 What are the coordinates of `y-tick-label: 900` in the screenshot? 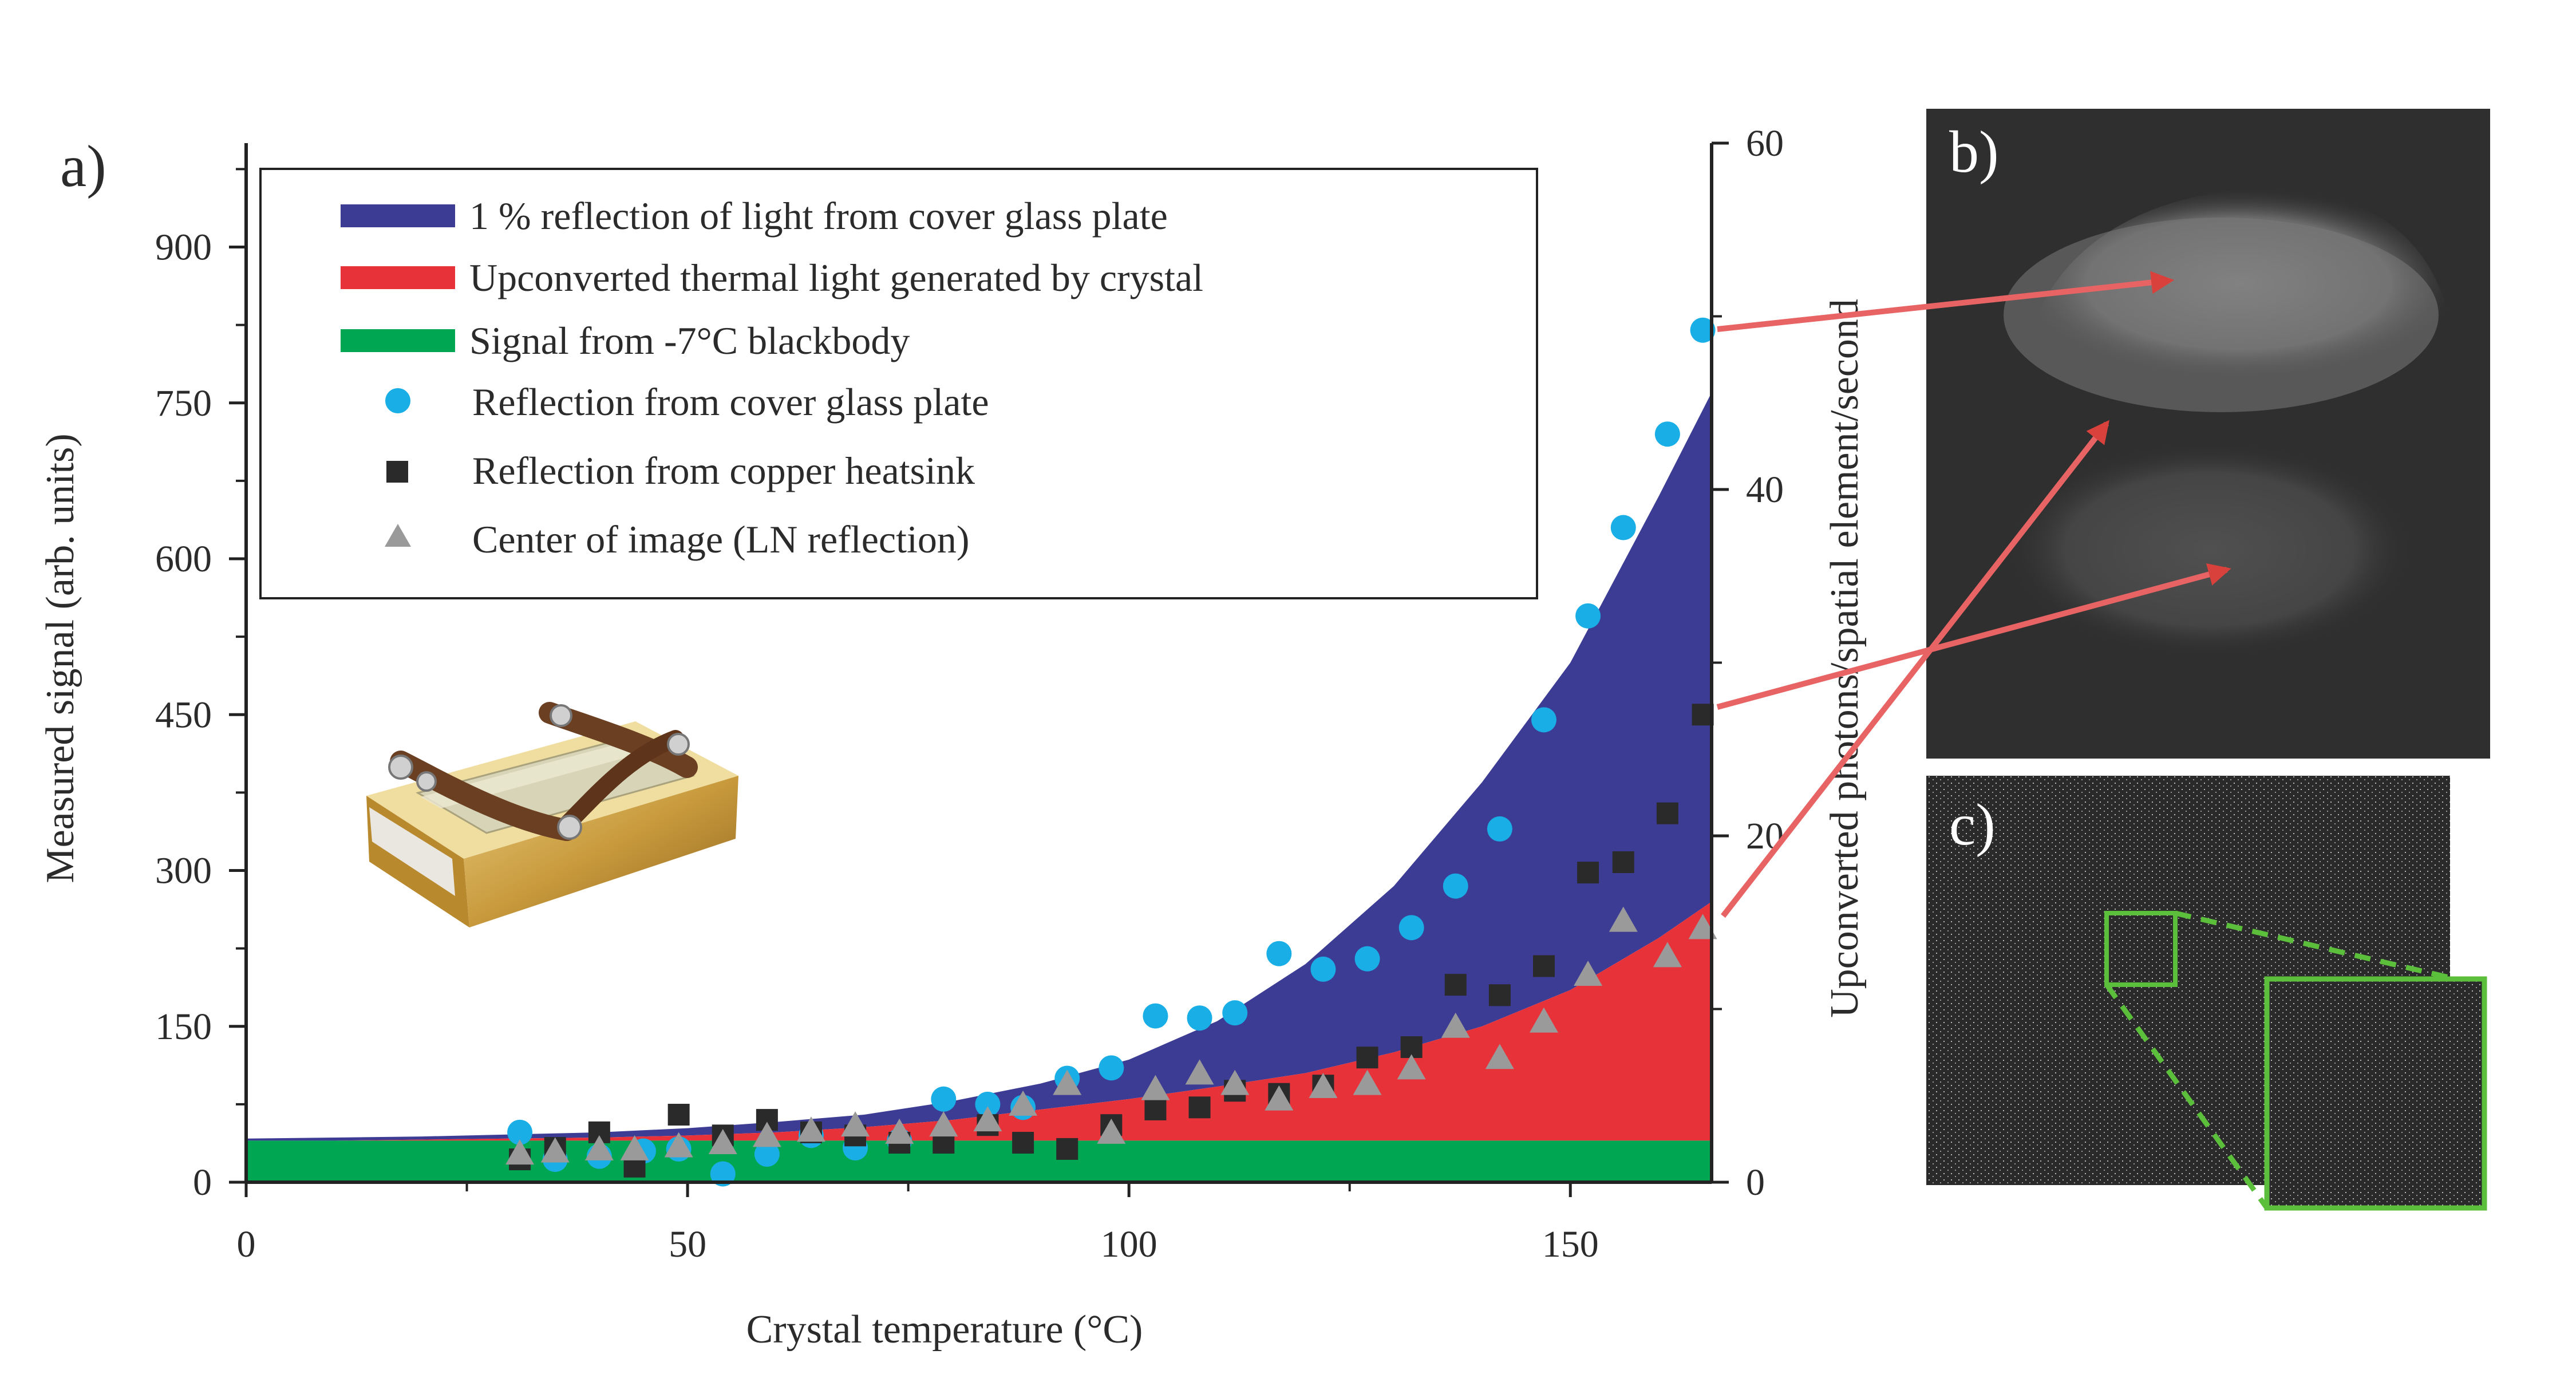 It's located at (183, 248).